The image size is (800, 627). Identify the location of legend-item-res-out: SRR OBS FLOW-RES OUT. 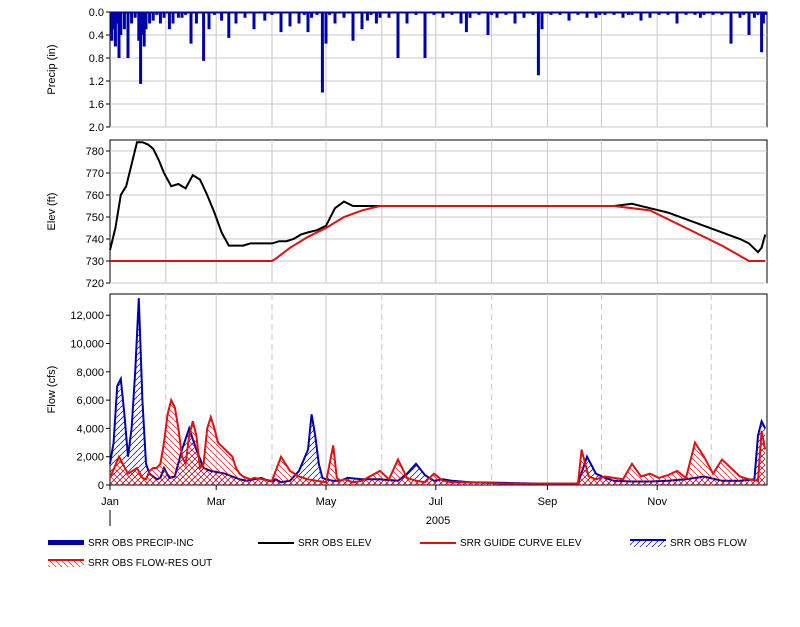
(130, 563).